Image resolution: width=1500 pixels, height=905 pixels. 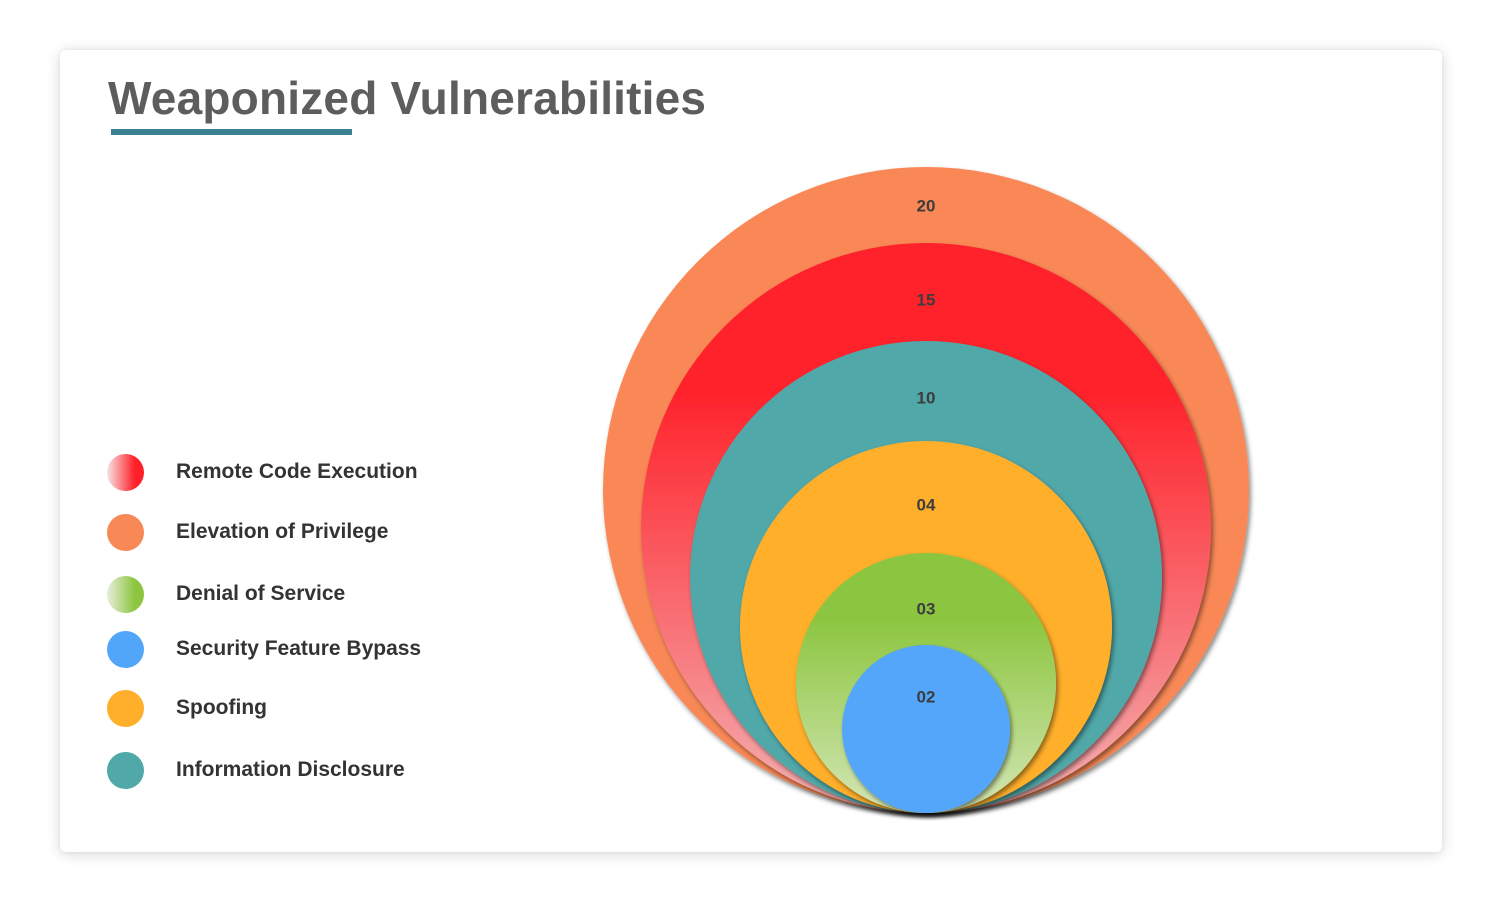 I want to click on value-label-remote-code-execution: 15, so click(x=926, y=299).